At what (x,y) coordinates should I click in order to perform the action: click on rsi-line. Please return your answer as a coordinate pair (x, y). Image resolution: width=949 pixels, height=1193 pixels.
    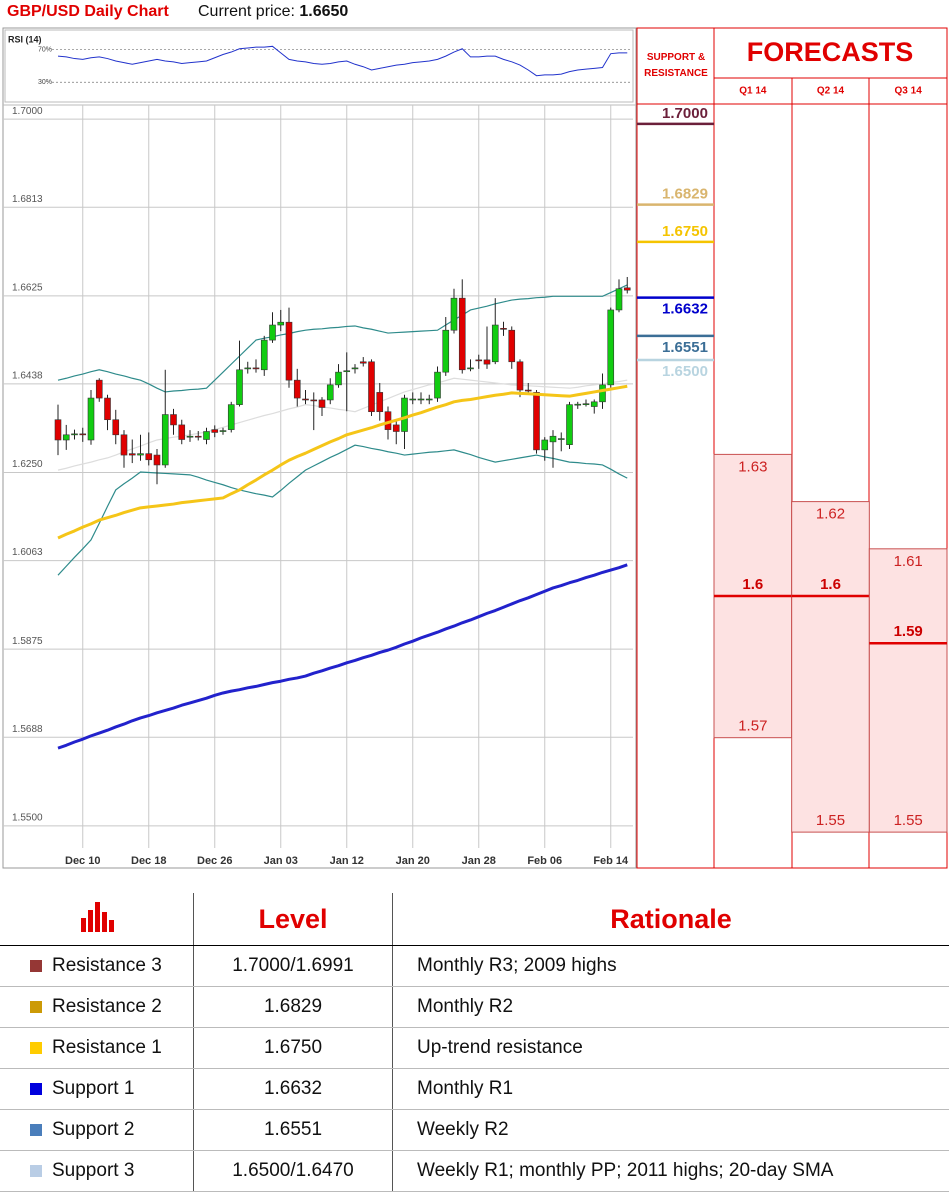
    Looking at the image, I should click on (342, 61).